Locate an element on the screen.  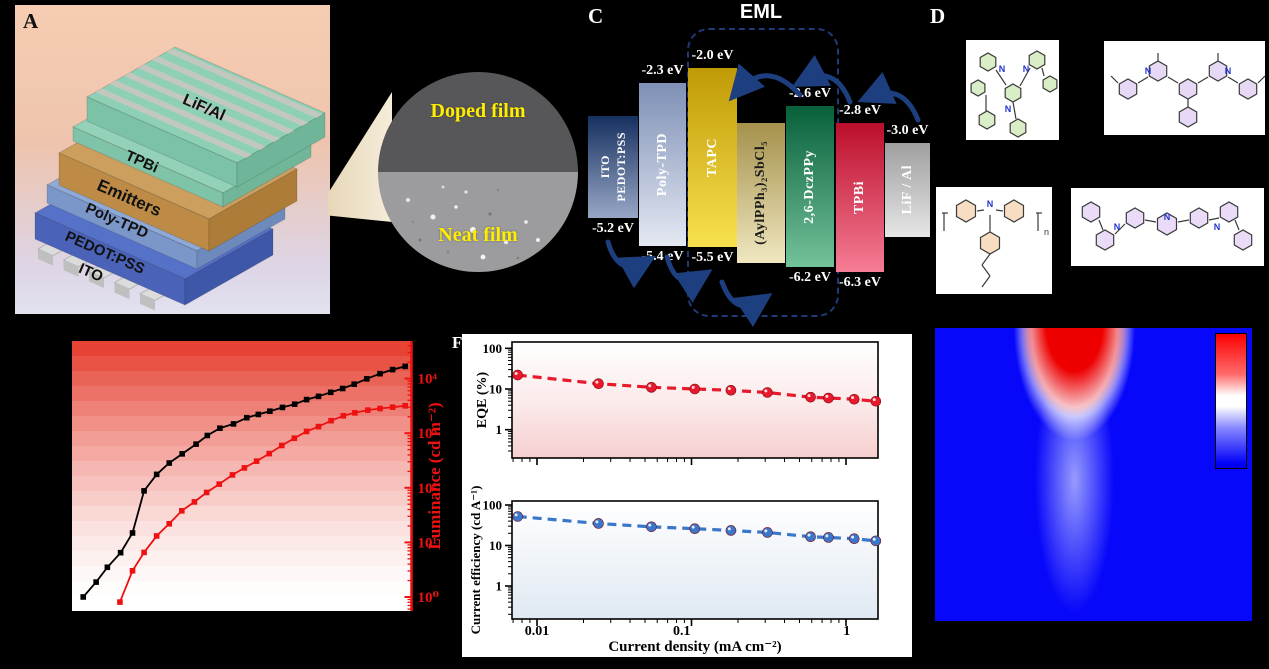
y-tick-label: 100 is located at coordinates (493, 505).